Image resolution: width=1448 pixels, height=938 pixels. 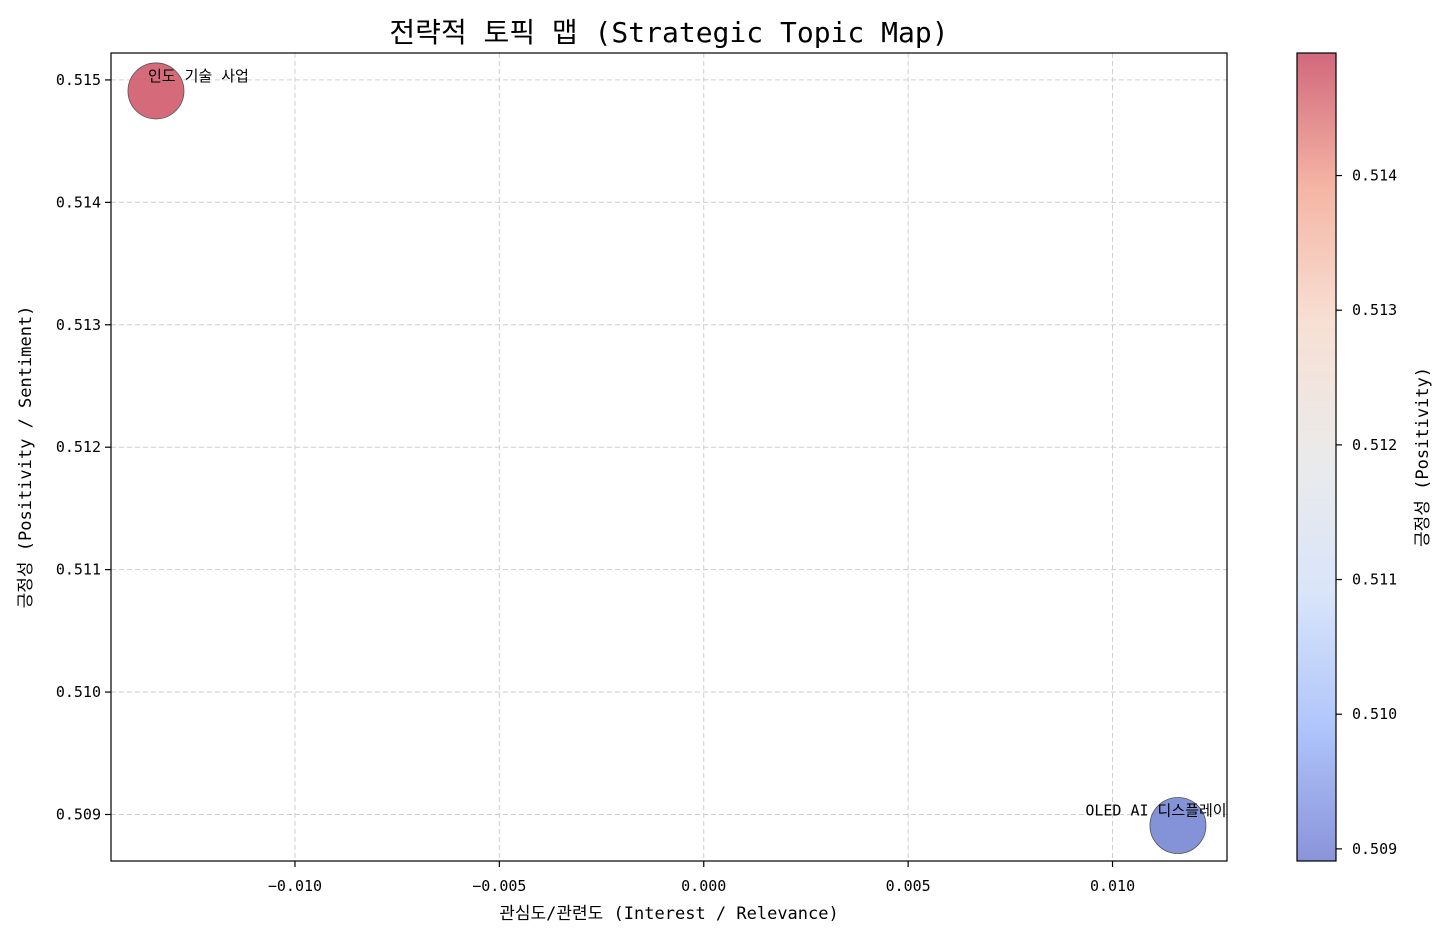 What do you see at coordinates (295, 886) in the screenshot?
I see `x-tick-label: −0.010` at bounding box center [295, 886].